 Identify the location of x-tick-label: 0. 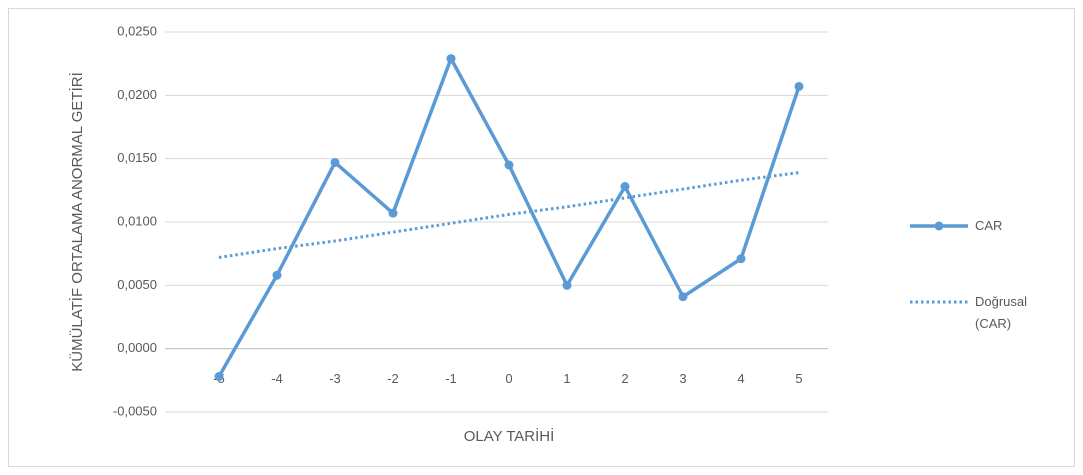
(508, 378).